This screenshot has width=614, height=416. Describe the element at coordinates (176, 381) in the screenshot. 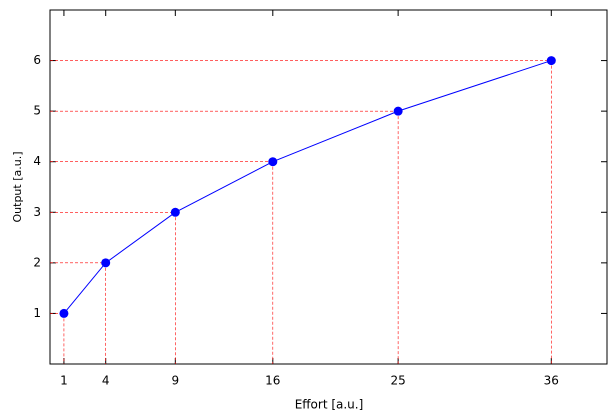

I see `x-tick-label: 9` at that location.